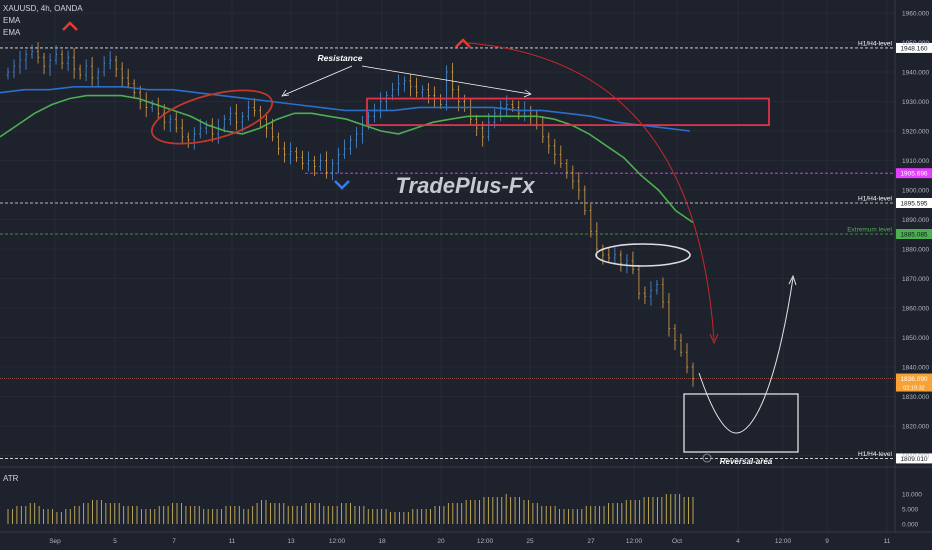 Image resolution: width=932 pixels, height=550 pixels. I want to click on x-tick-label: 27, so click(591, 541).